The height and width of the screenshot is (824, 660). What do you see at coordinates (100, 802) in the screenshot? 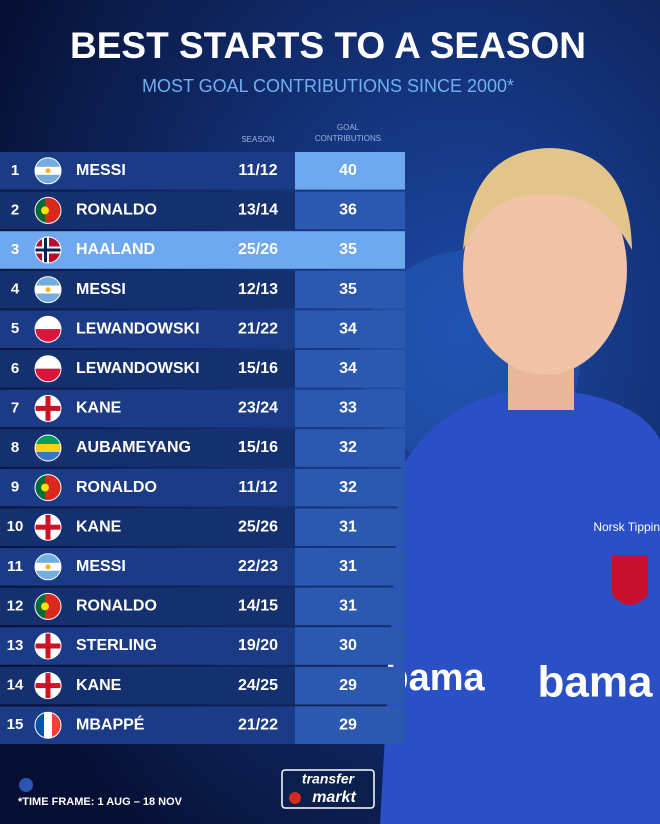
I see `footnote: *TIME FRAME: 1 AUG – 18 NOV` at bounding box center [100, 802].